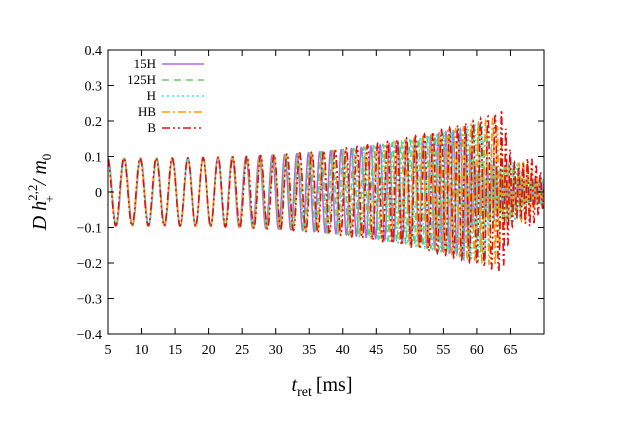 The image size is (623, 440). What do you see at coordinates (309, 350) in the screenshot?
I see `x-tick-label: 35` at bounding box center [309, 350].